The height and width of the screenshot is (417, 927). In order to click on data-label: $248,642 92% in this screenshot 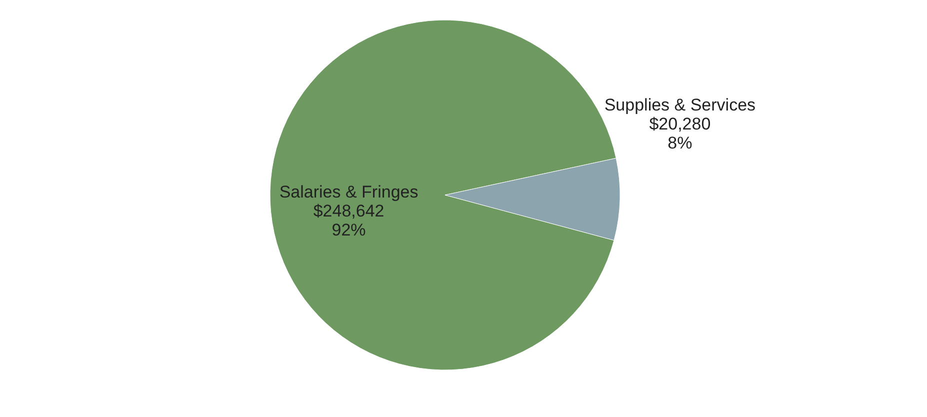, I will do `click(348, 221)`.